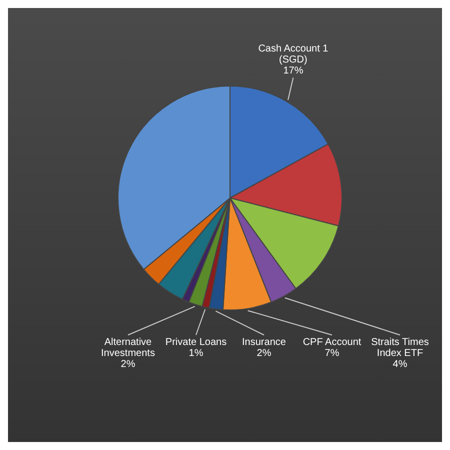  What do you see at coordinates (400, 348) in the screenshot?
I see `slice-label: Straits Times Index ETF` at bounding box center [400, 348].